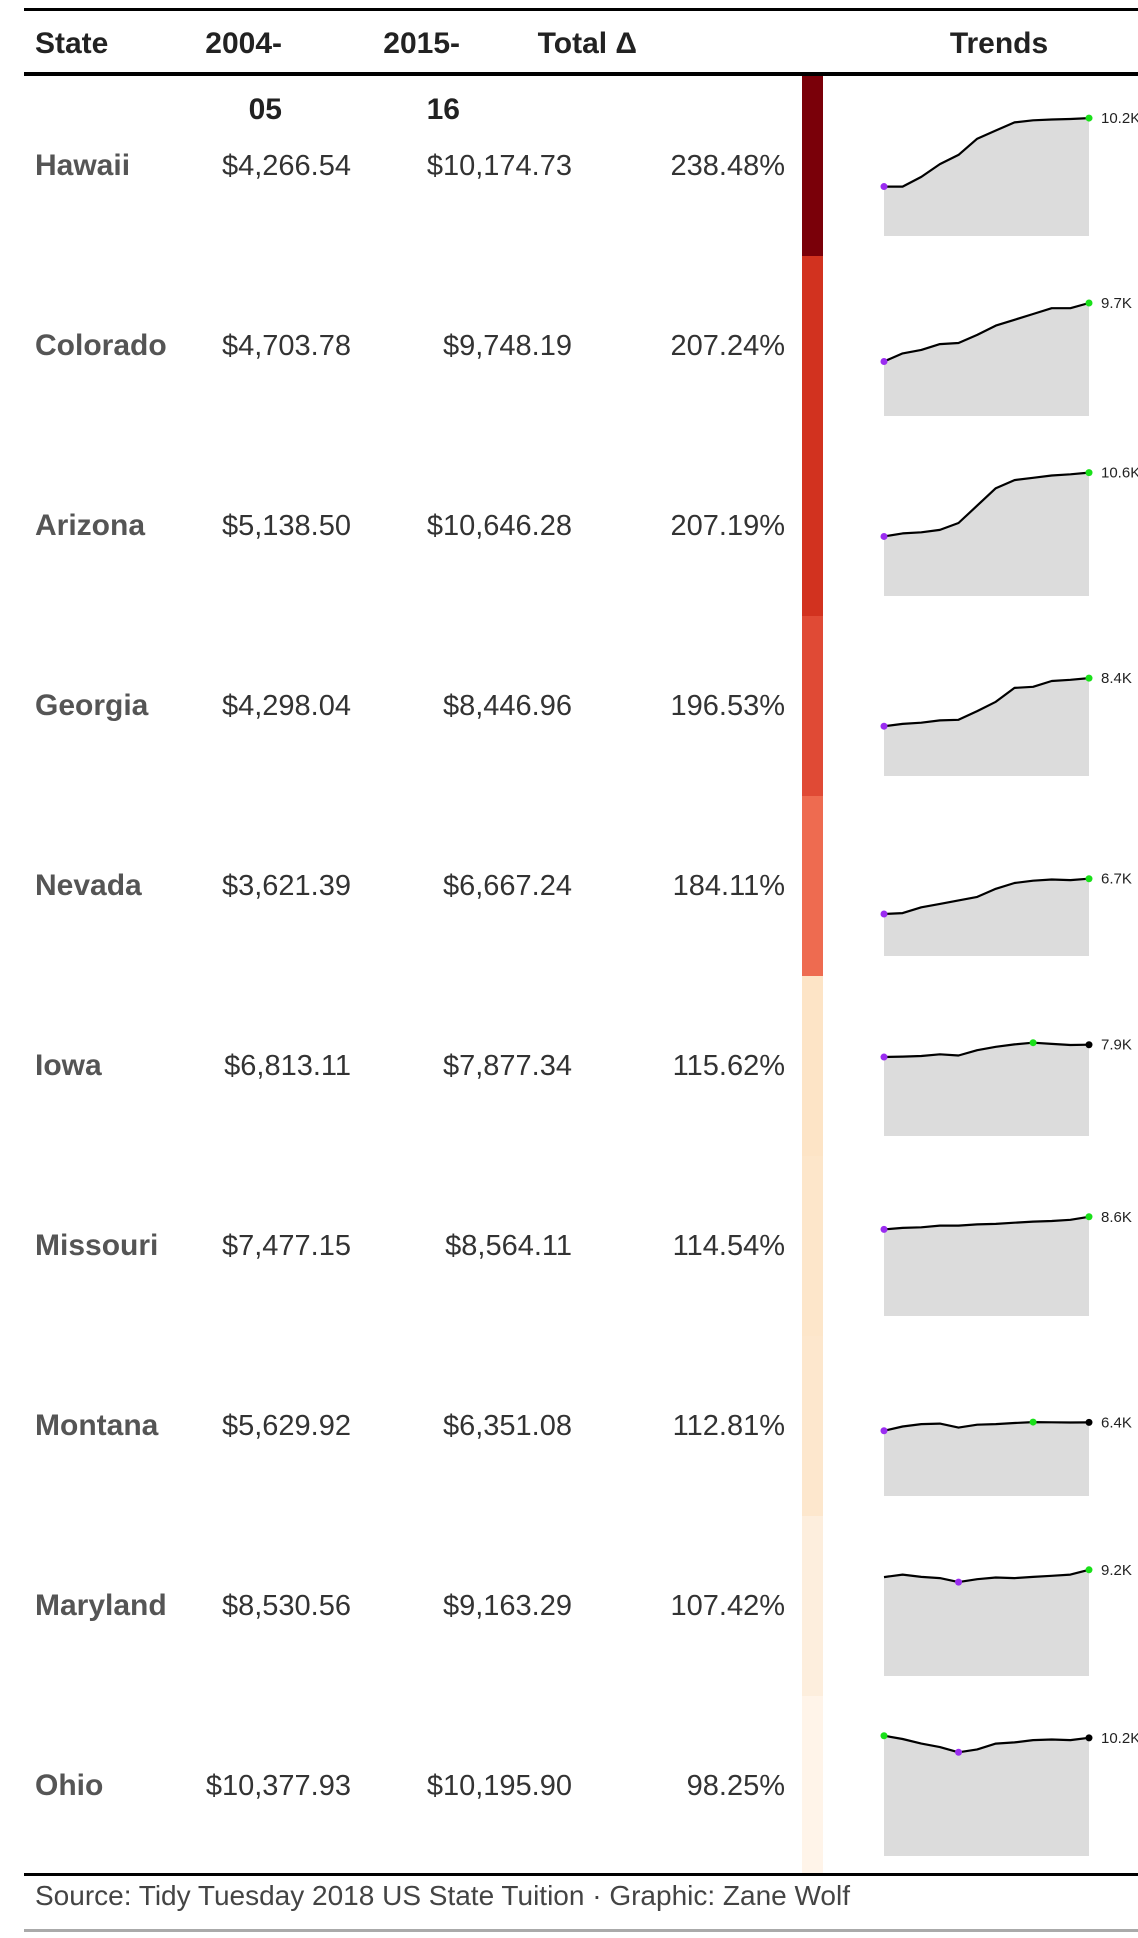 This screenshot has height=1938, width=1138. What do you see at coordinates (286, 706) in the screenshot?
I see `tuition-2004-05: $4,298.04` at bounding box center [286, 706].